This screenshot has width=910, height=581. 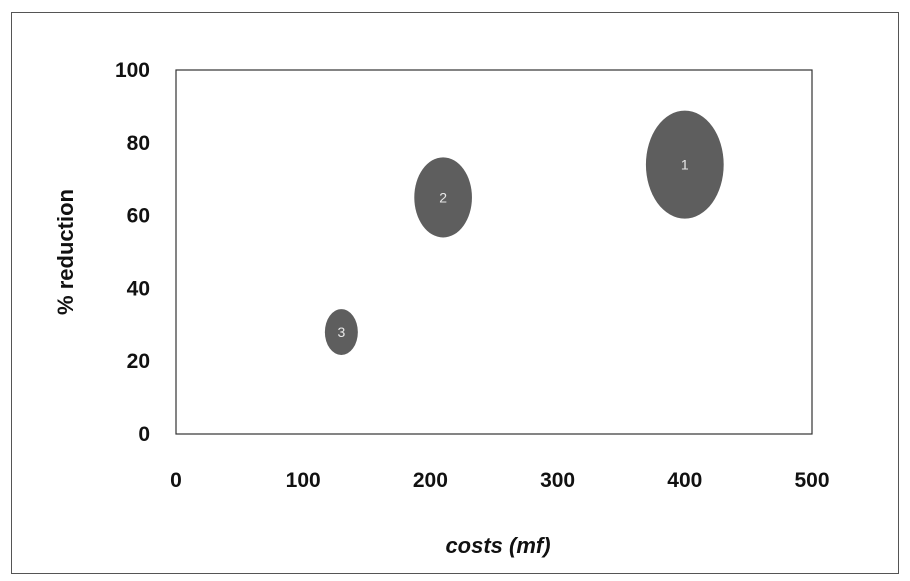 What do you see at coordinates (303, 480) in the screenshot?
I see `x-tick-label: 100` at bounding box center [303, 480].